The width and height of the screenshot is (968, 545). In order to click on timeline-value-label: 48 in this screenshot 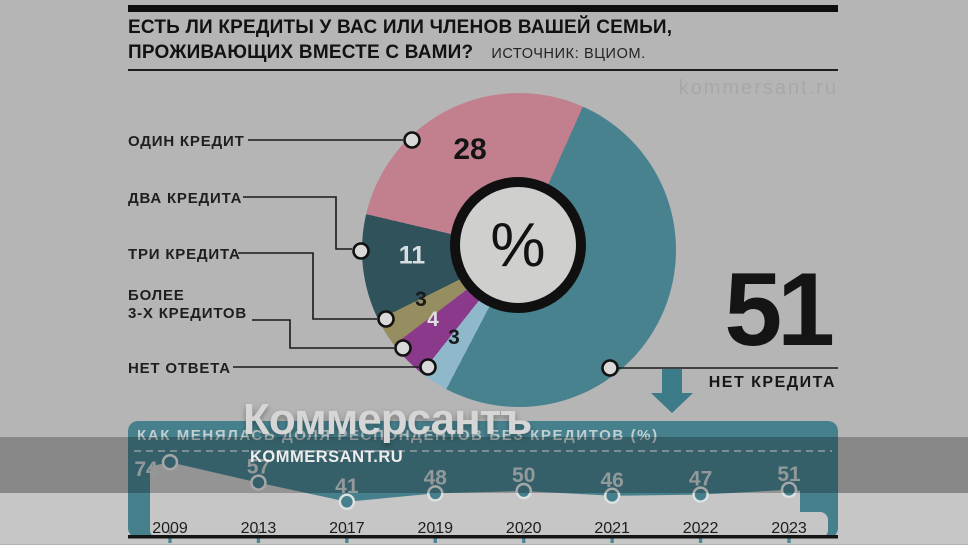, I will do `click(436, 477)`.